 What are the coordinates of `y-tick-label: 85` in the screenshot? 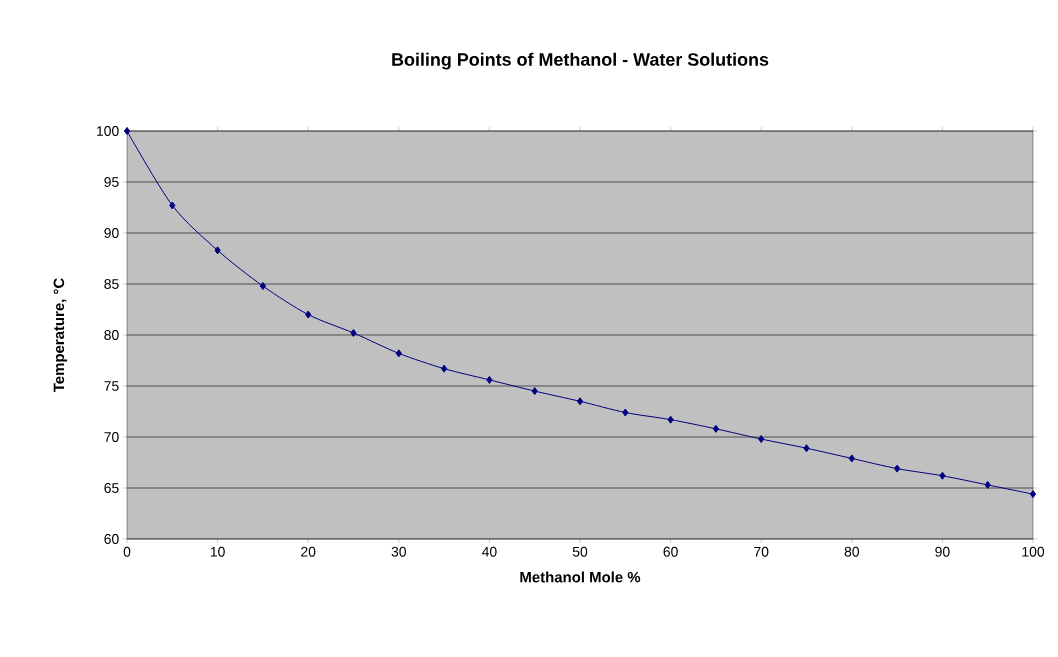 It's located at (111, 284).